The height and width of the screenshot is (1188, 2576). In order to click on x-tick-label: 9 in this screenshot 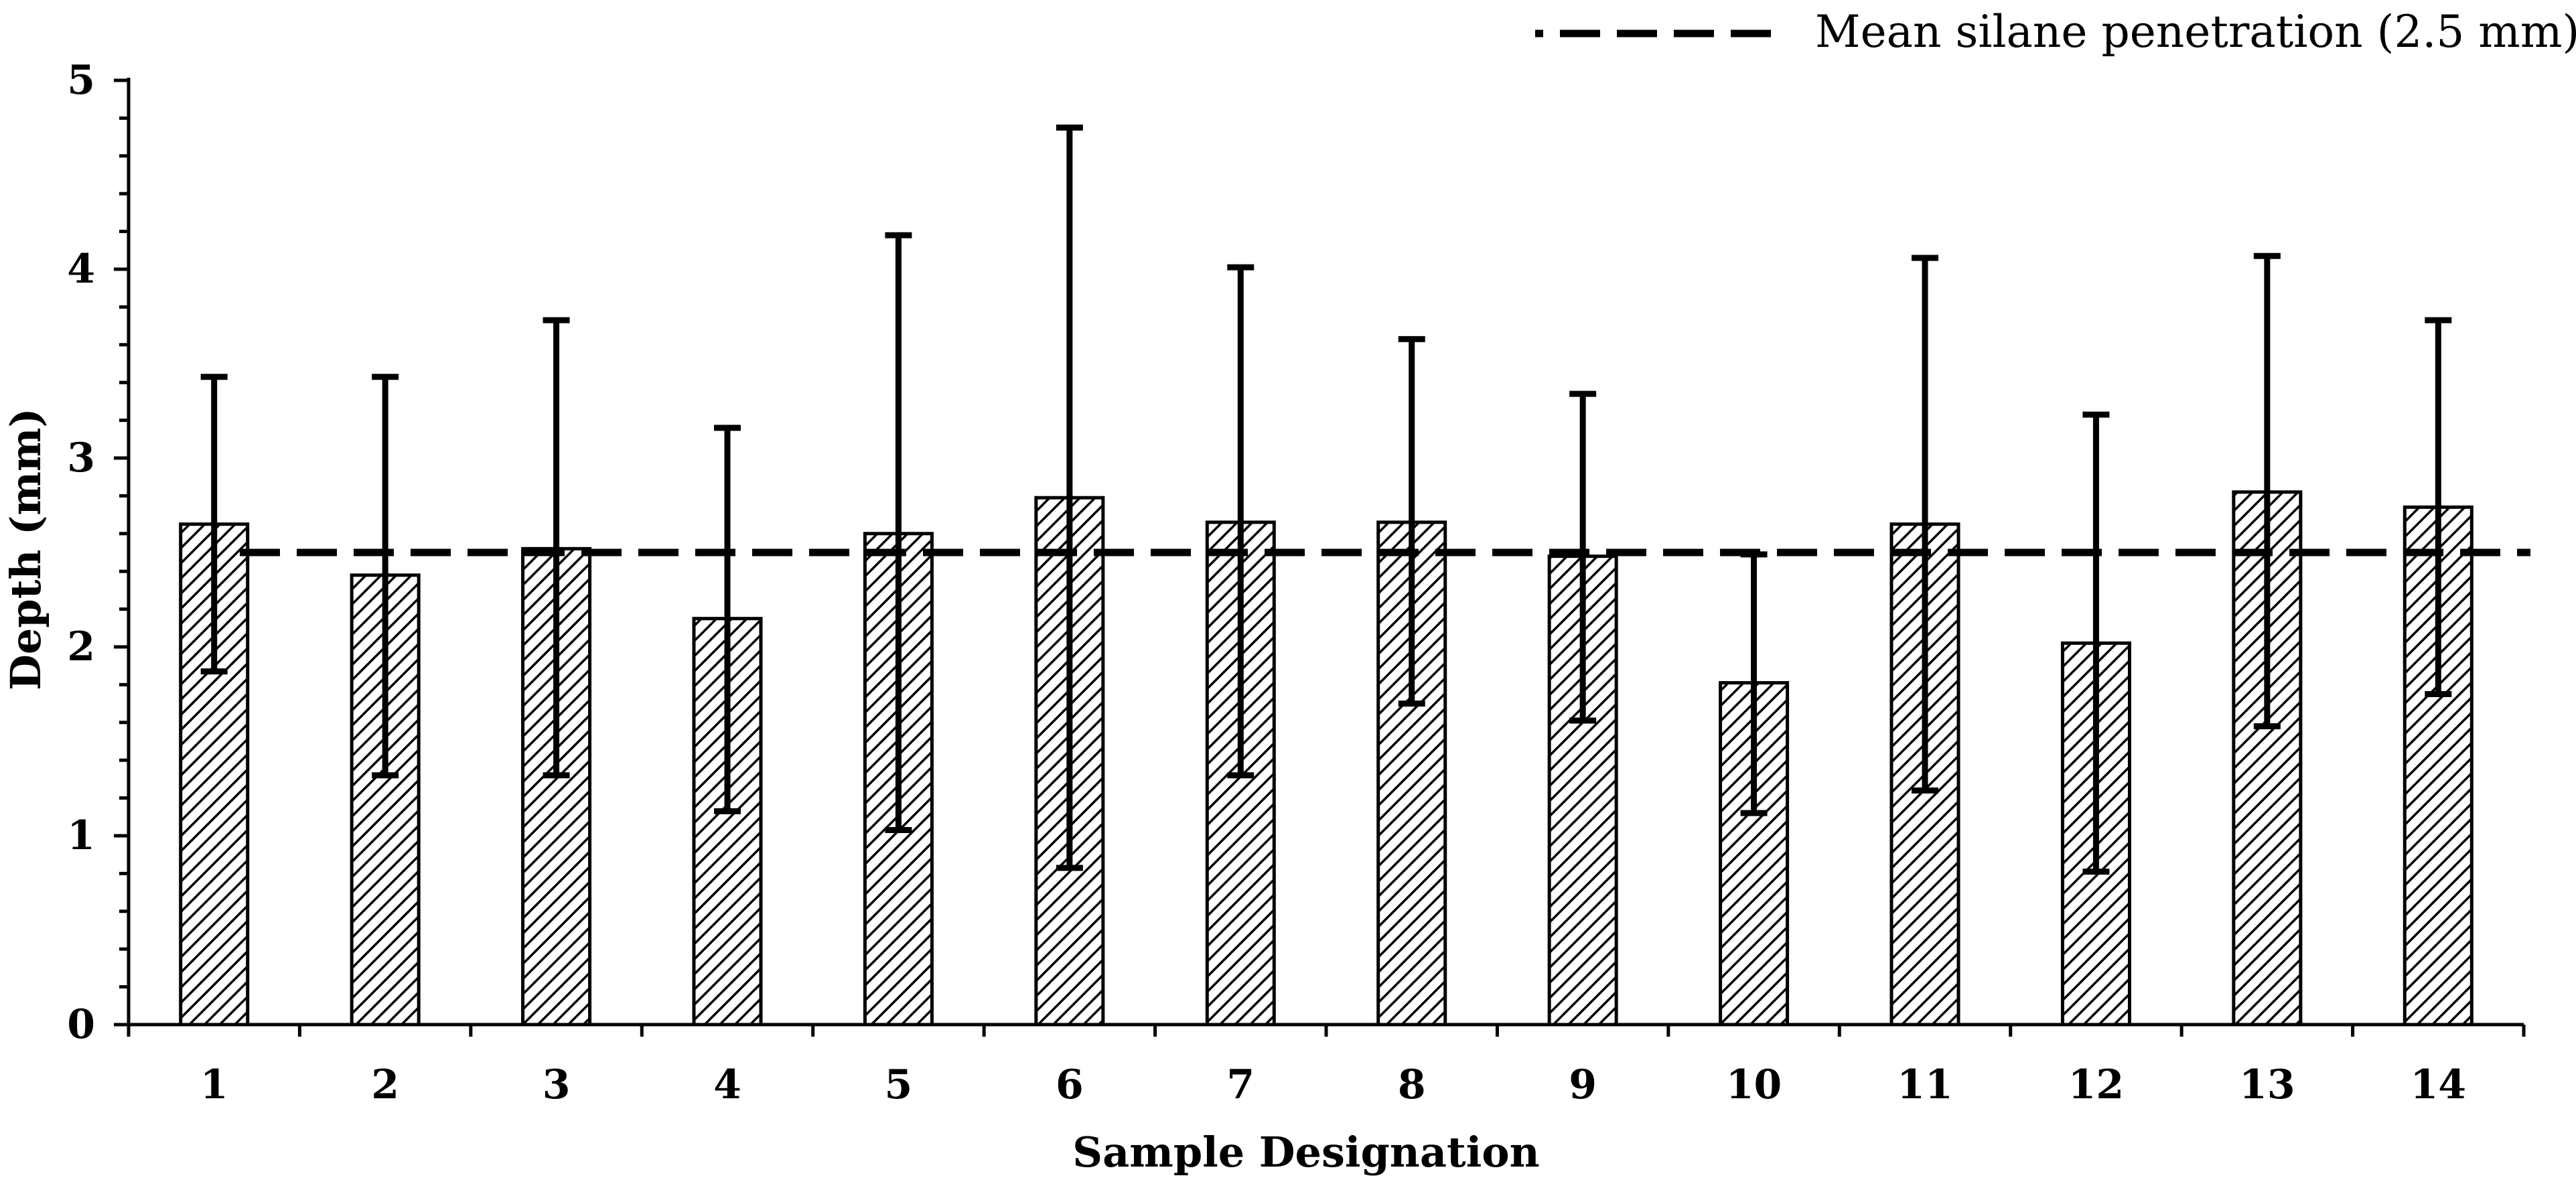, I will do `click(1583, 1084)`.